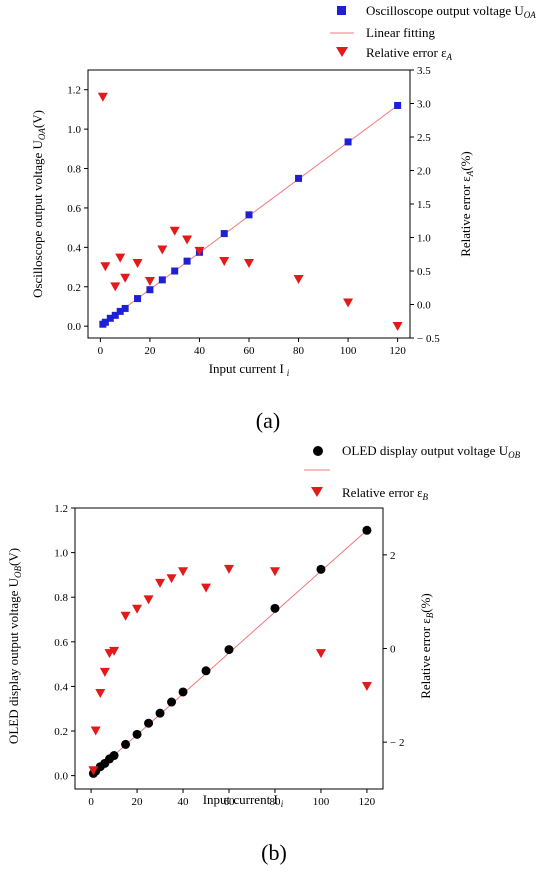  What do you see at coordinates (342, 52) in the screenshot?
I see `legend-a-triangle-marker` at bounding box center [342, 52].